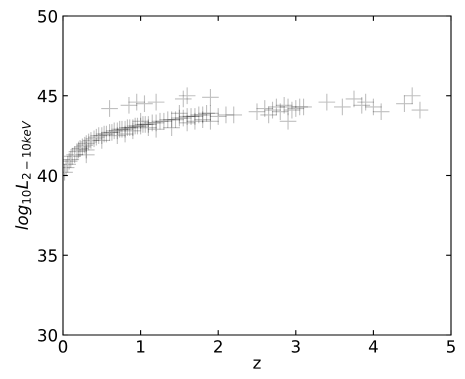 This screenshot has height=379, width=465. What do you see at coordinates (48, 175) in the screenshot?
I see `y-tick-label: 40` at bounding box center [48, 175].